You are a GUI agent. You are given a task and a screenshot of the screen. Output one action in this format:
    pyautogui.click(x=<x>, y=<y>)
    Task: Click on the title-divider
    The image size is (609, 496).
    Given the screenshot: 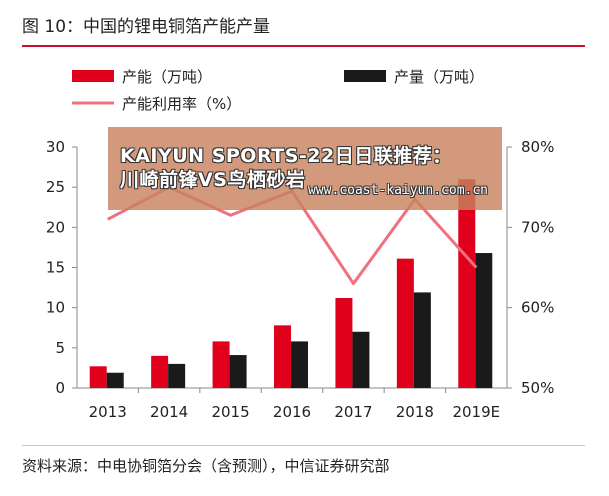 What is the action you would take?
    pyautogui.click(x=303, y=46)
    